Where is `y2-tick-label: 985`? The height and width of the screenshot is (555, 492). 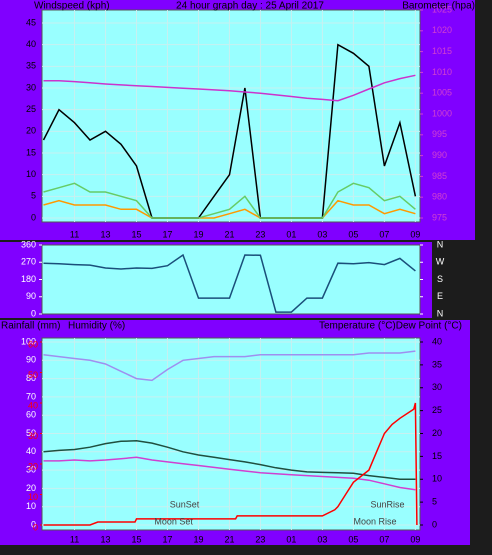
y2-tick-label: 985 is located at coordinates (439, 176).